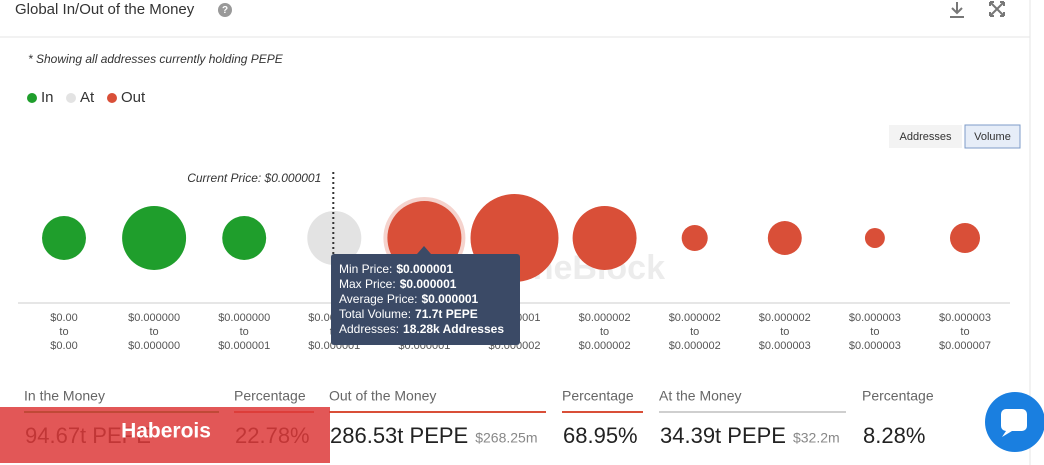 The height and width of the screenshot is (465, 1044). What do you see at coordinates (1014, 422) in the screenshot?
I see `chat-button` at bounding box center [1014, 422].